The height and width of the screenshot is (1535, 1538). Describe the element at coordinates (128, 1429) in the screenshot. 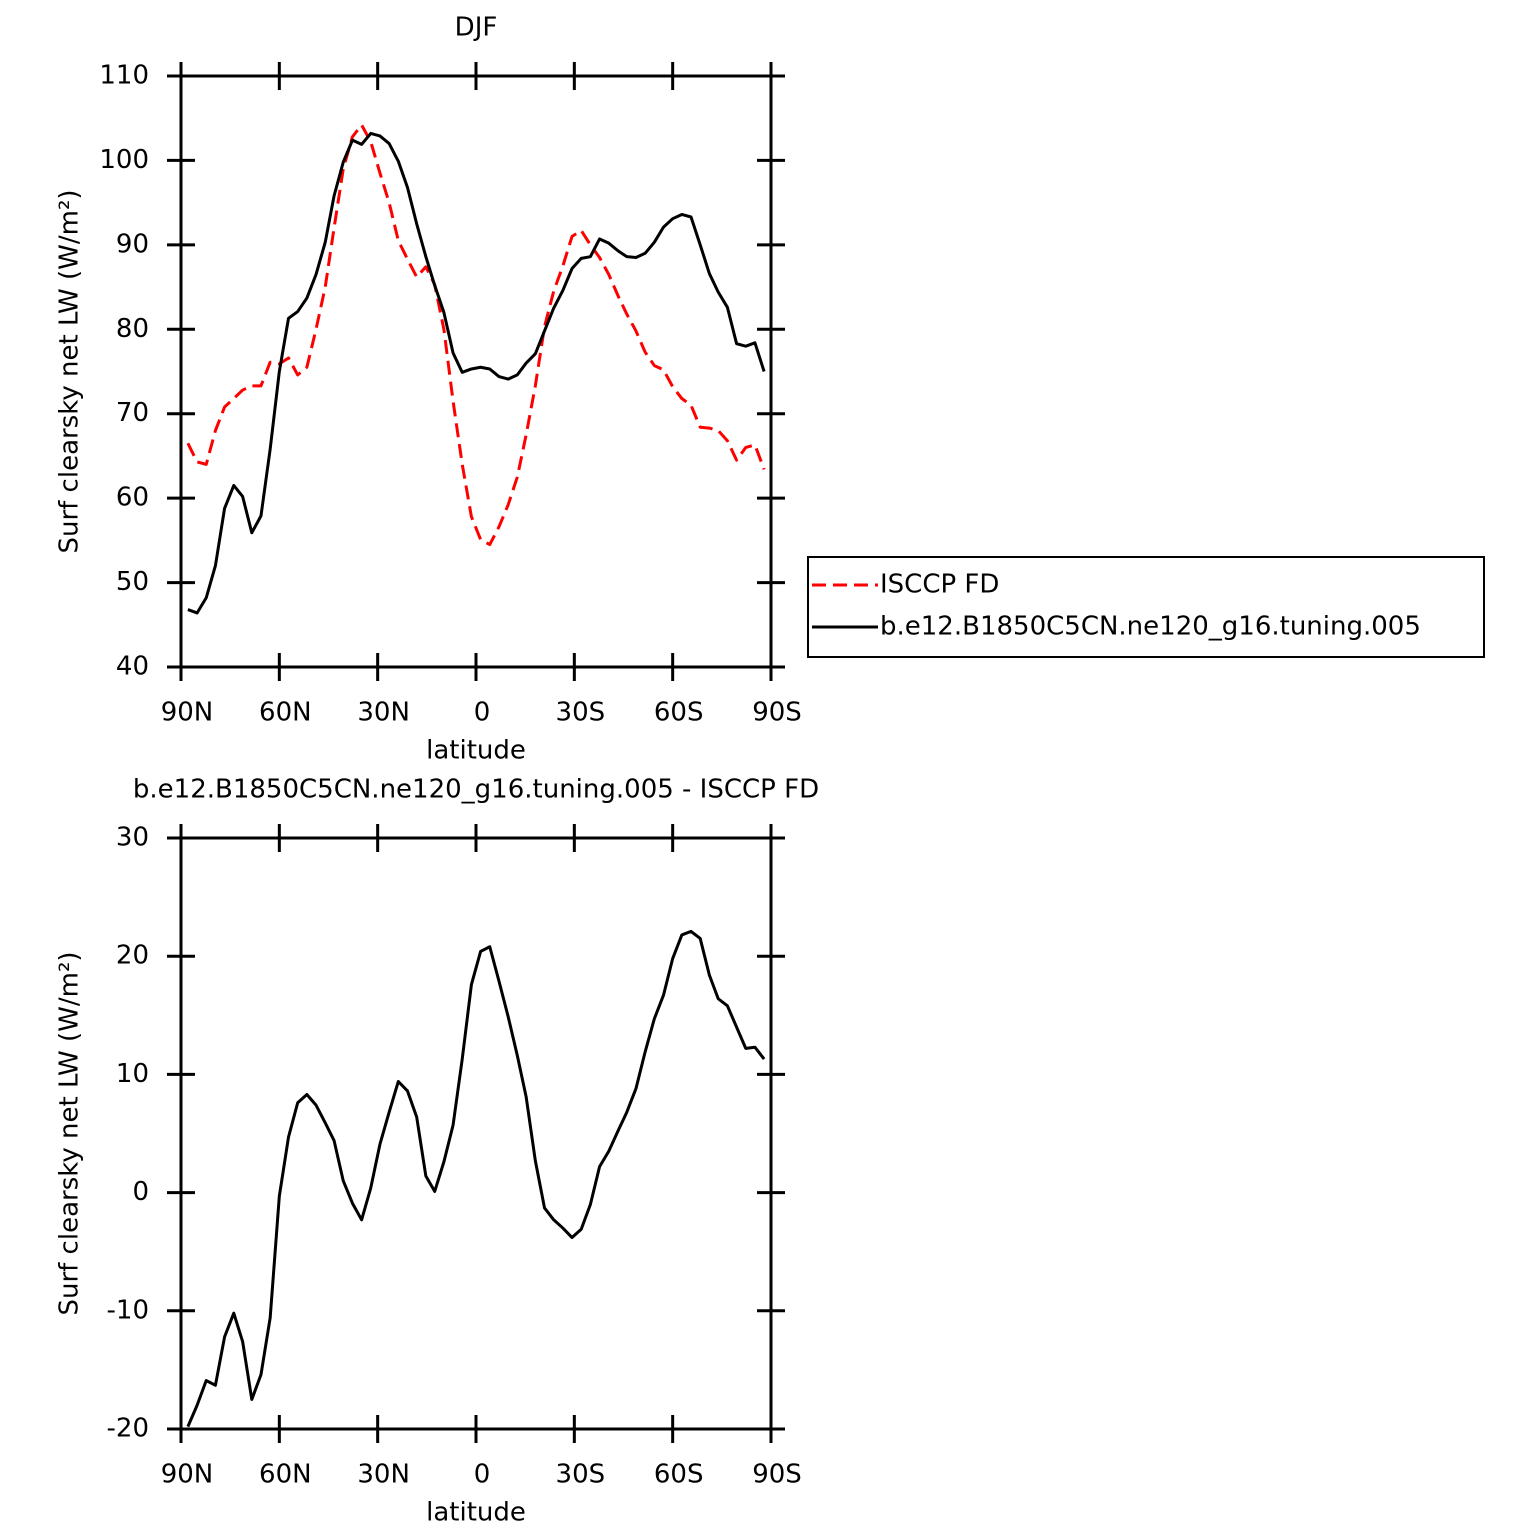

I see `y-tick-label: -20` at that location.